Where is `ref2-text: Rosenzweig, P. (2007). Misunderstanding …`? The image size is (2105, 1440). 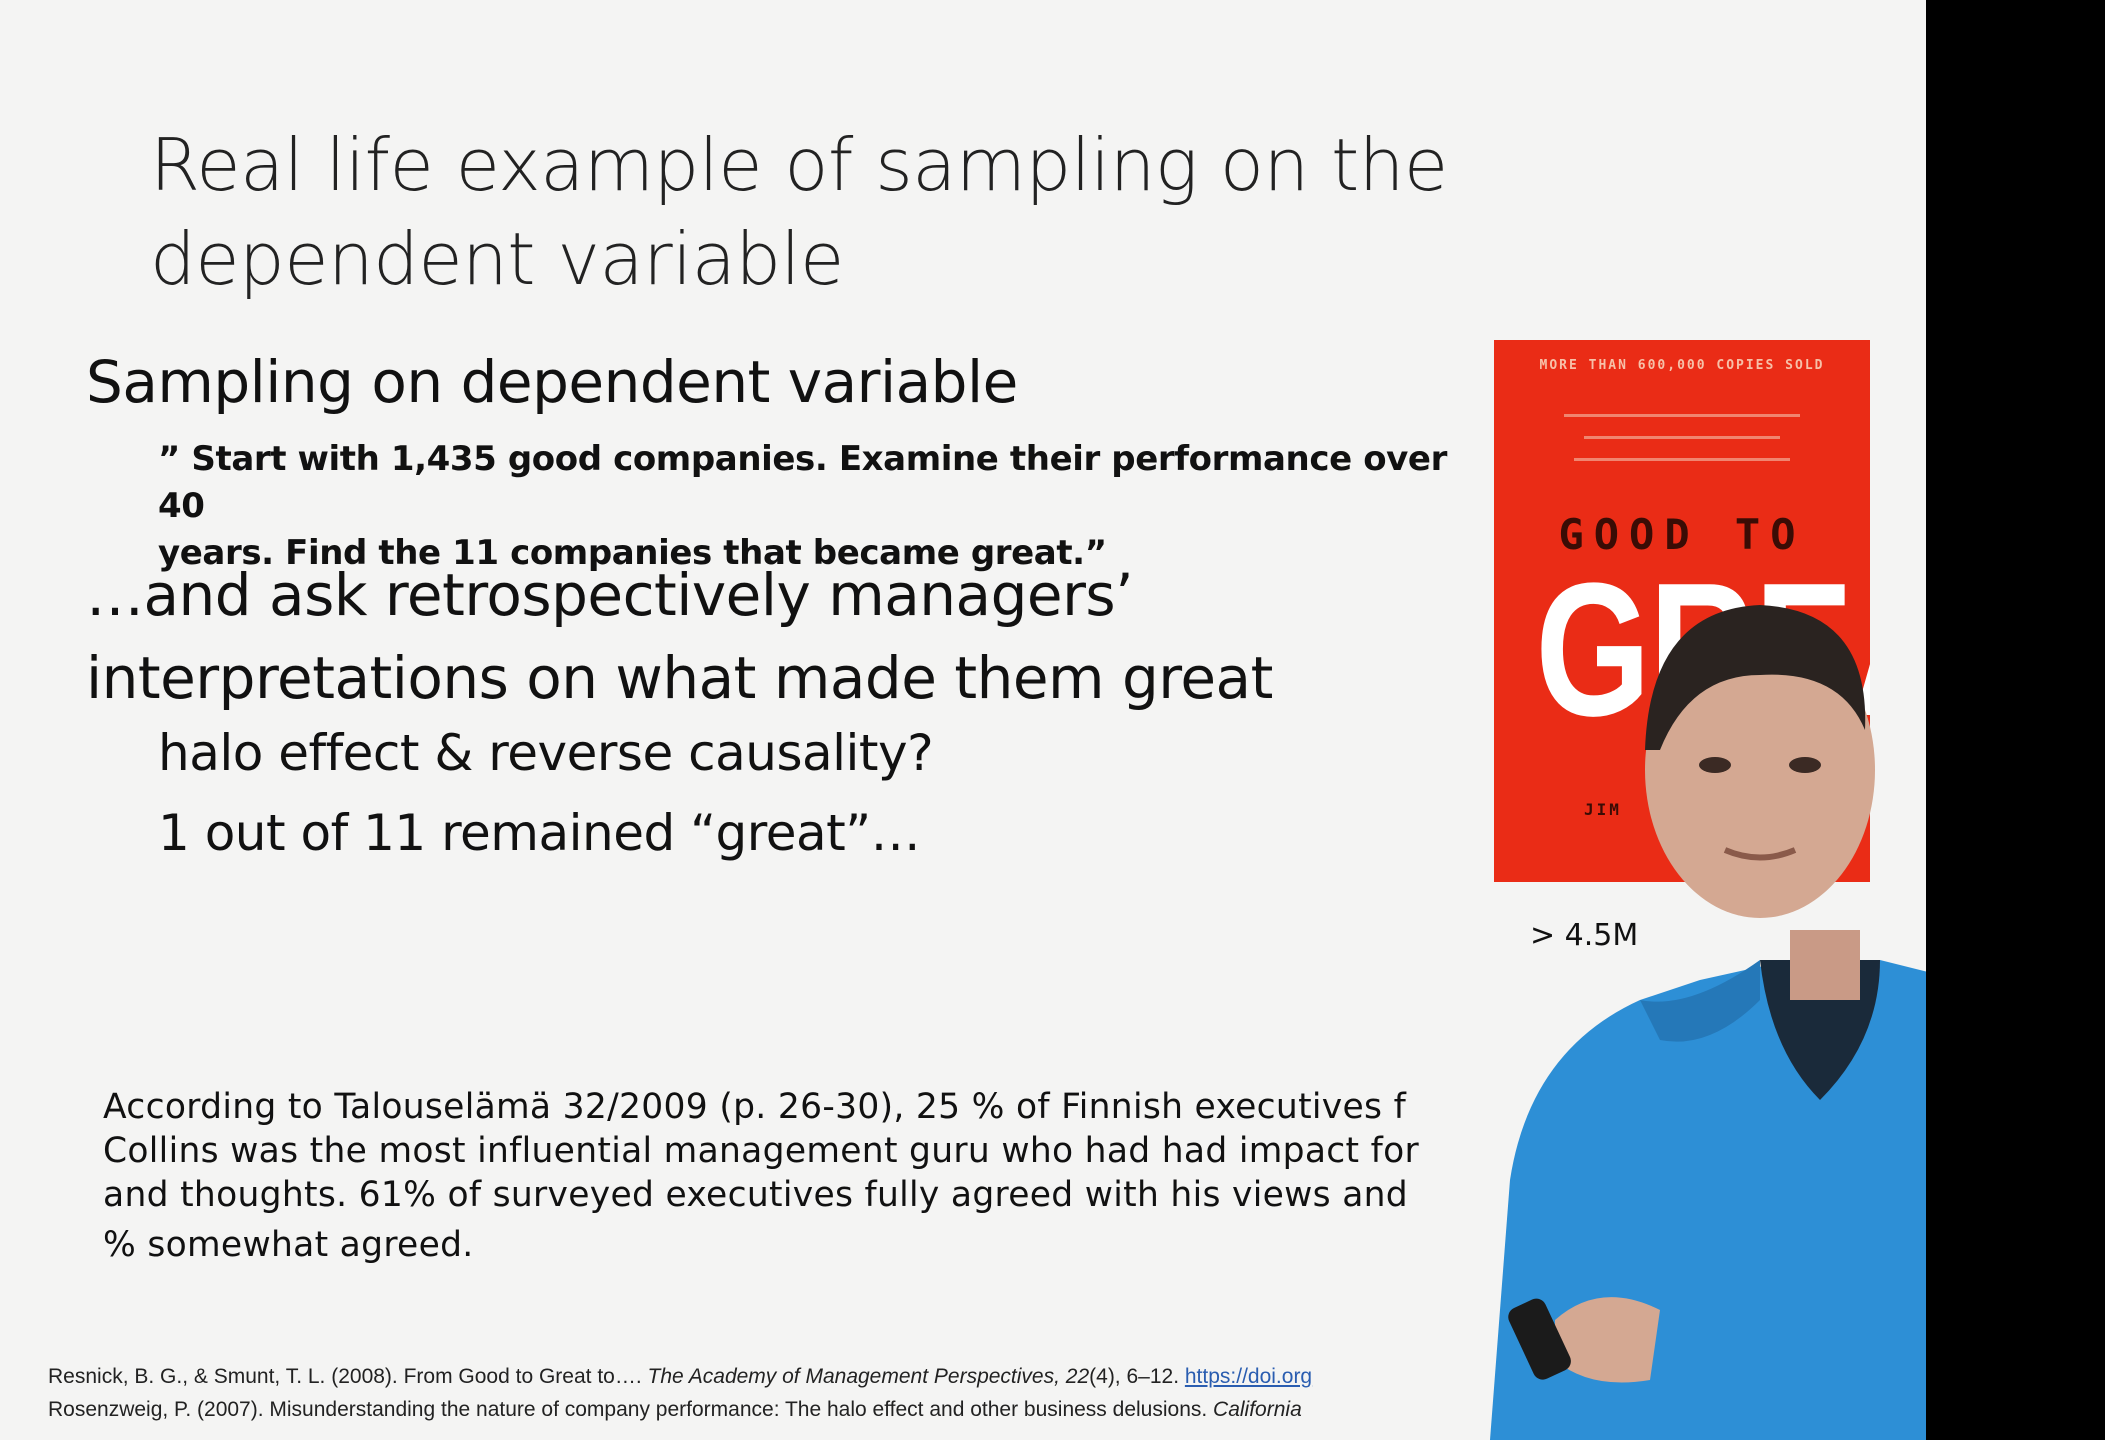
ref2-text: Rosenzweig, P. (2007). Misunderstanding … is located at coordinates (631, 1409).